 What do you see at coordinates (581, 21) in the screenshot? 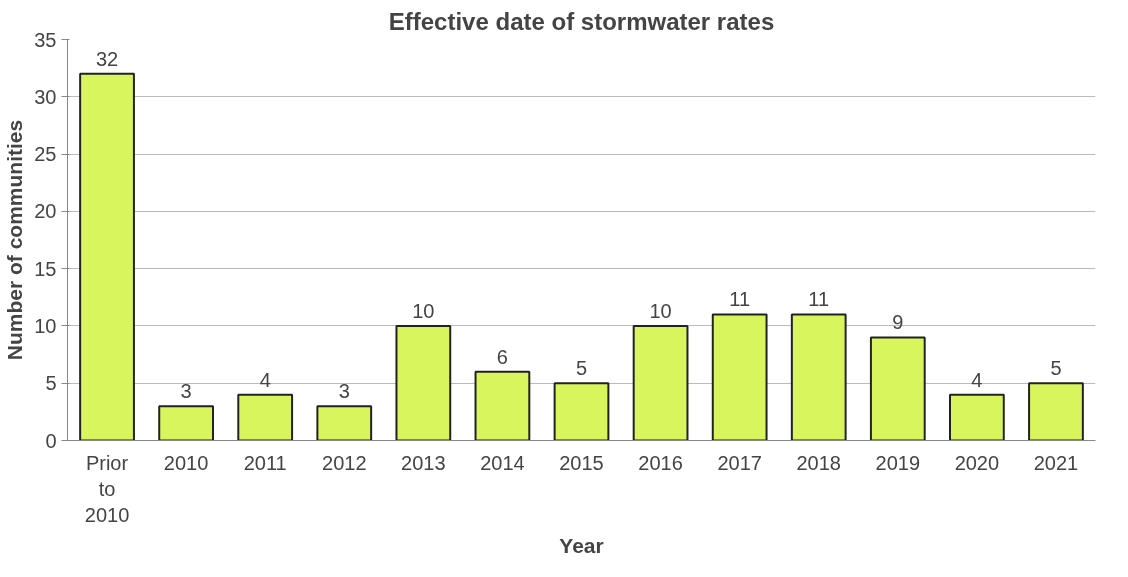
I see `chart-title: Effective date of stormwater rates` at bounding box center [581, 21].